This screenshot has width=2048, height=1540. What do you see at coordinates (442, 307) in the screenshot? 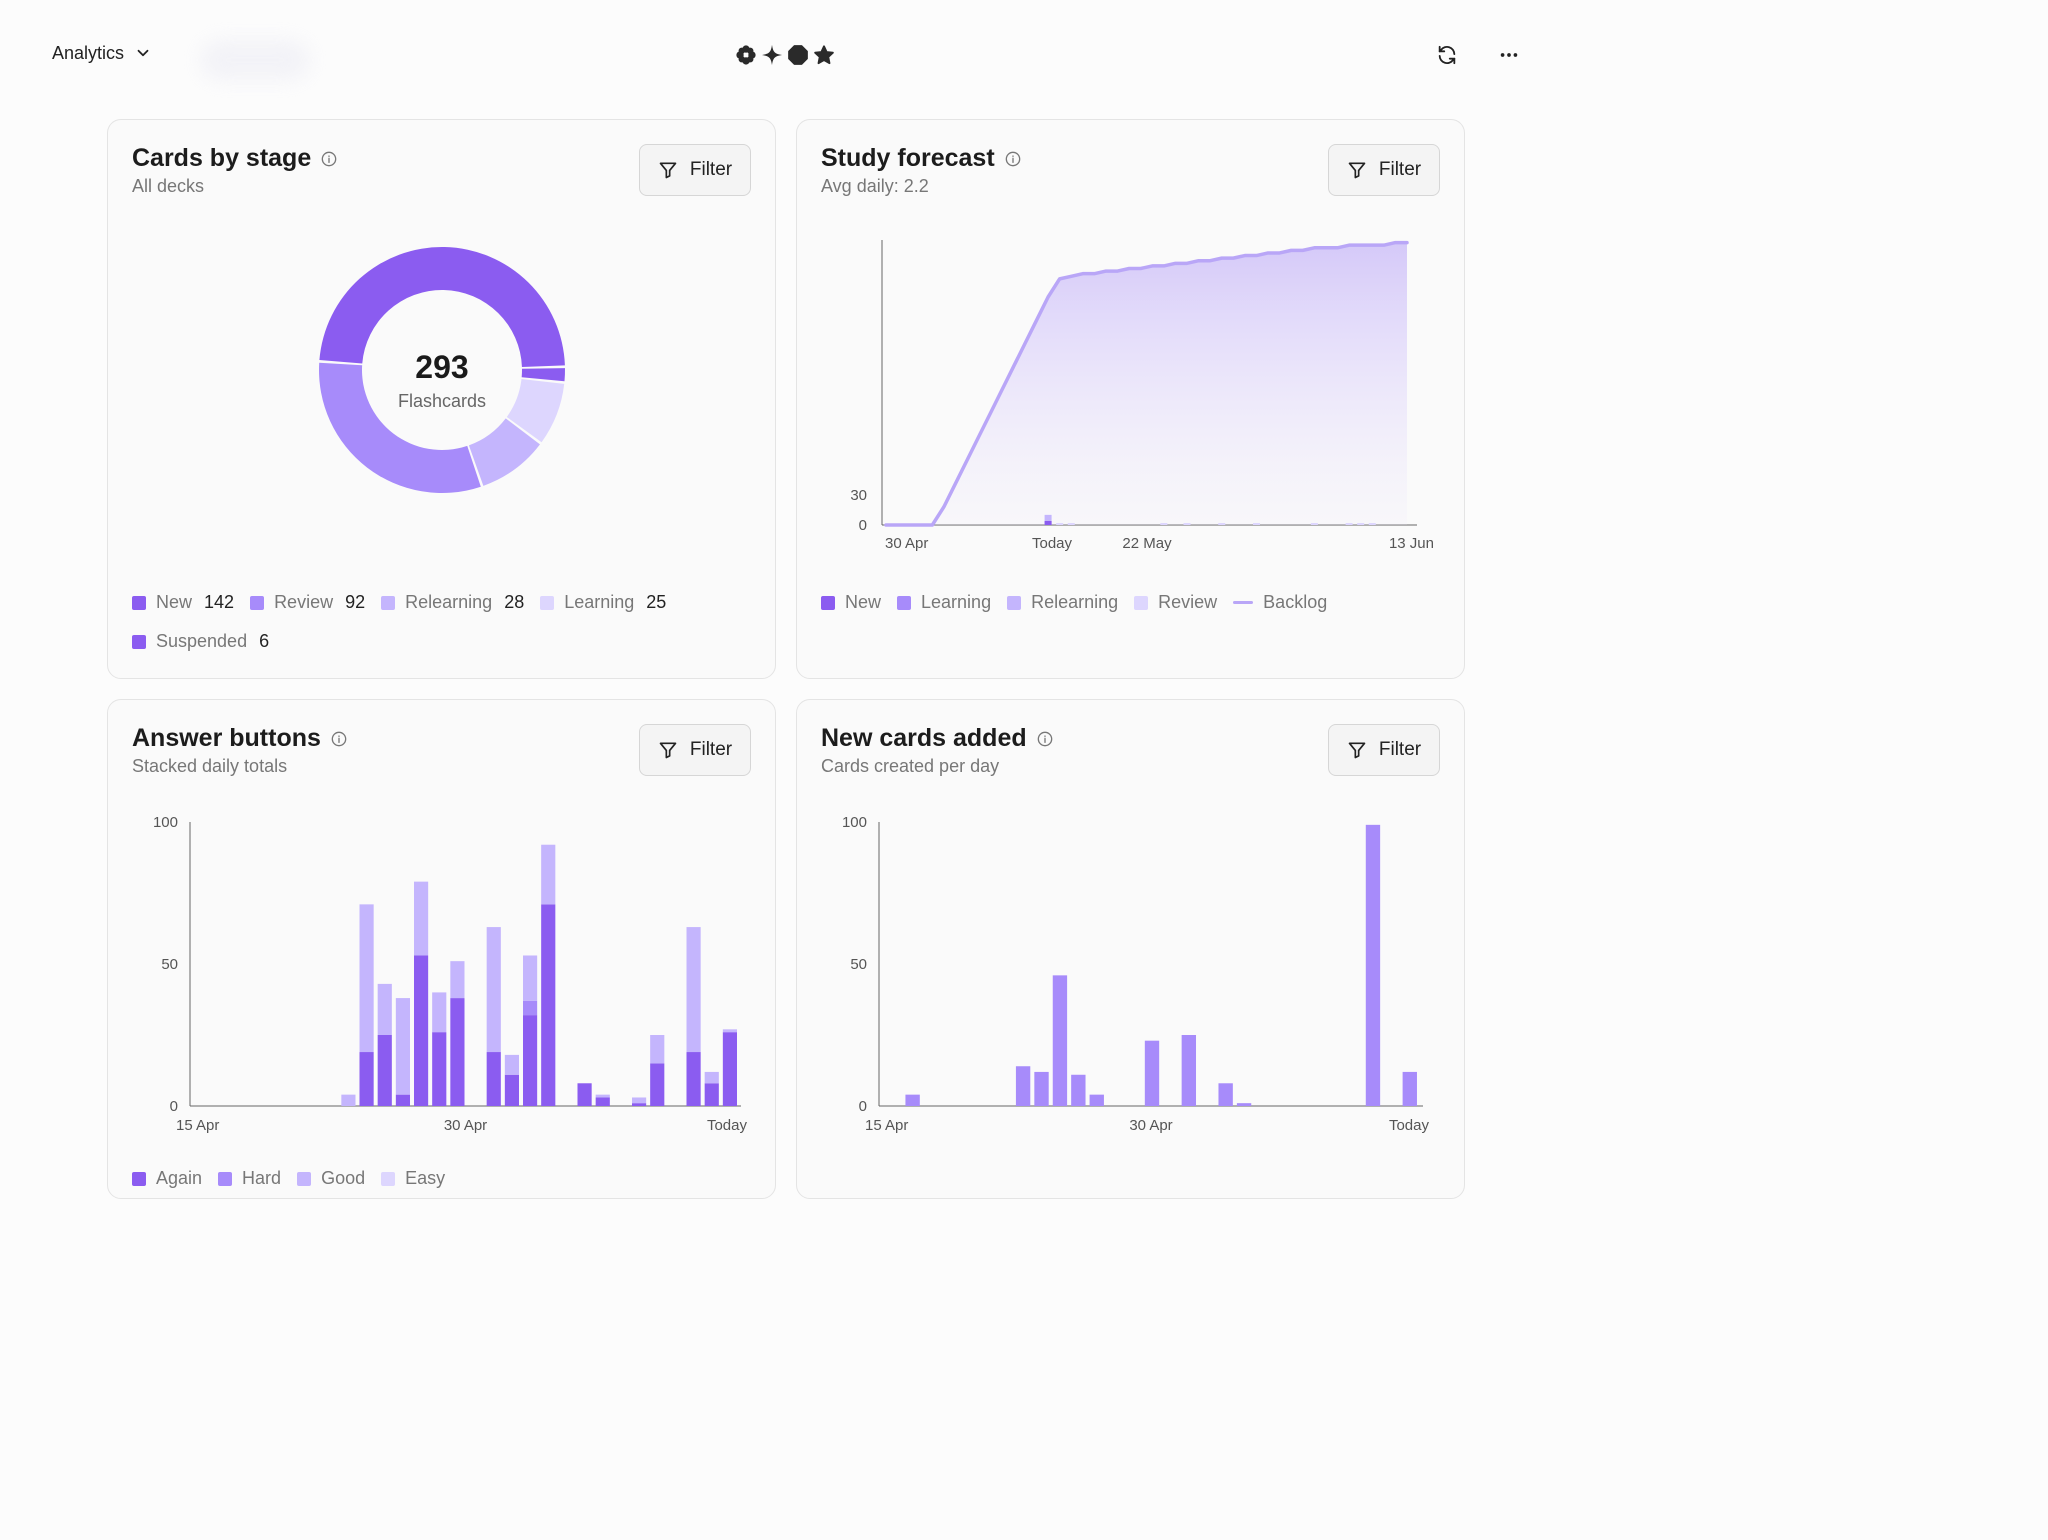
I see `donut-slice-new` at bounding box center [442, 307].